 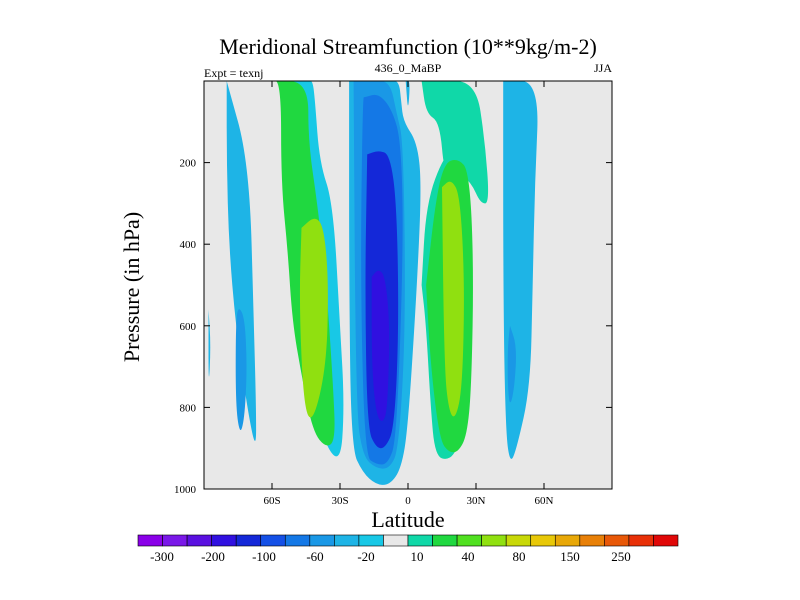 What do you see at coordinates (468, 556) in the screenshot?
I see `colorbar-label-6: 40` at bounding box center [468, 556].